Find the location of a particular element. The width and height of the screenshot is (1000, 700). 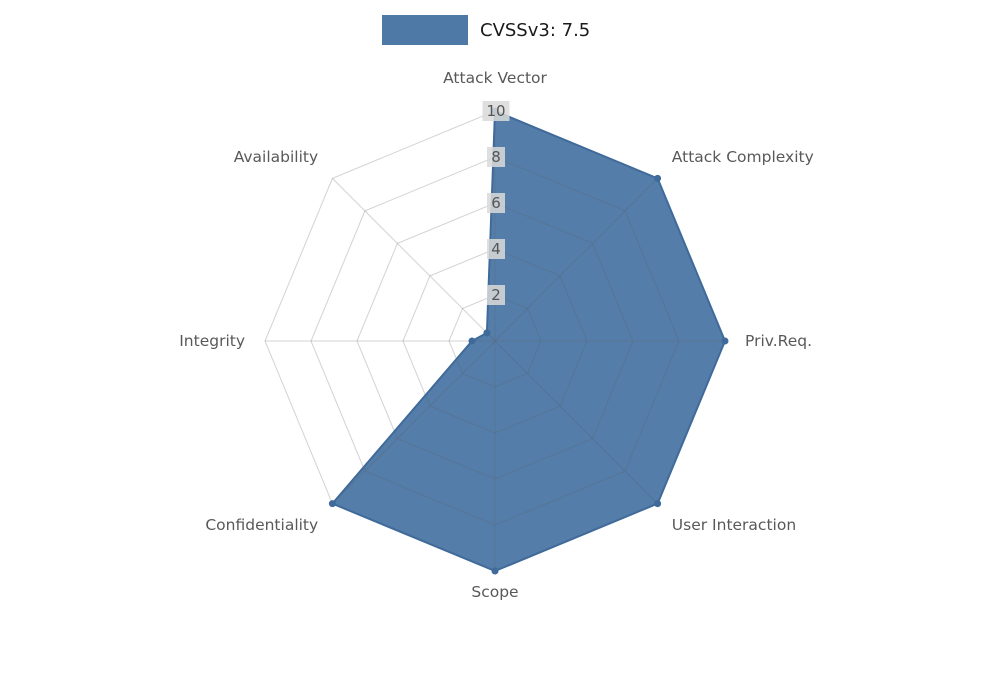

radial-tick-label: 8 is located at coordinates (496, 157).